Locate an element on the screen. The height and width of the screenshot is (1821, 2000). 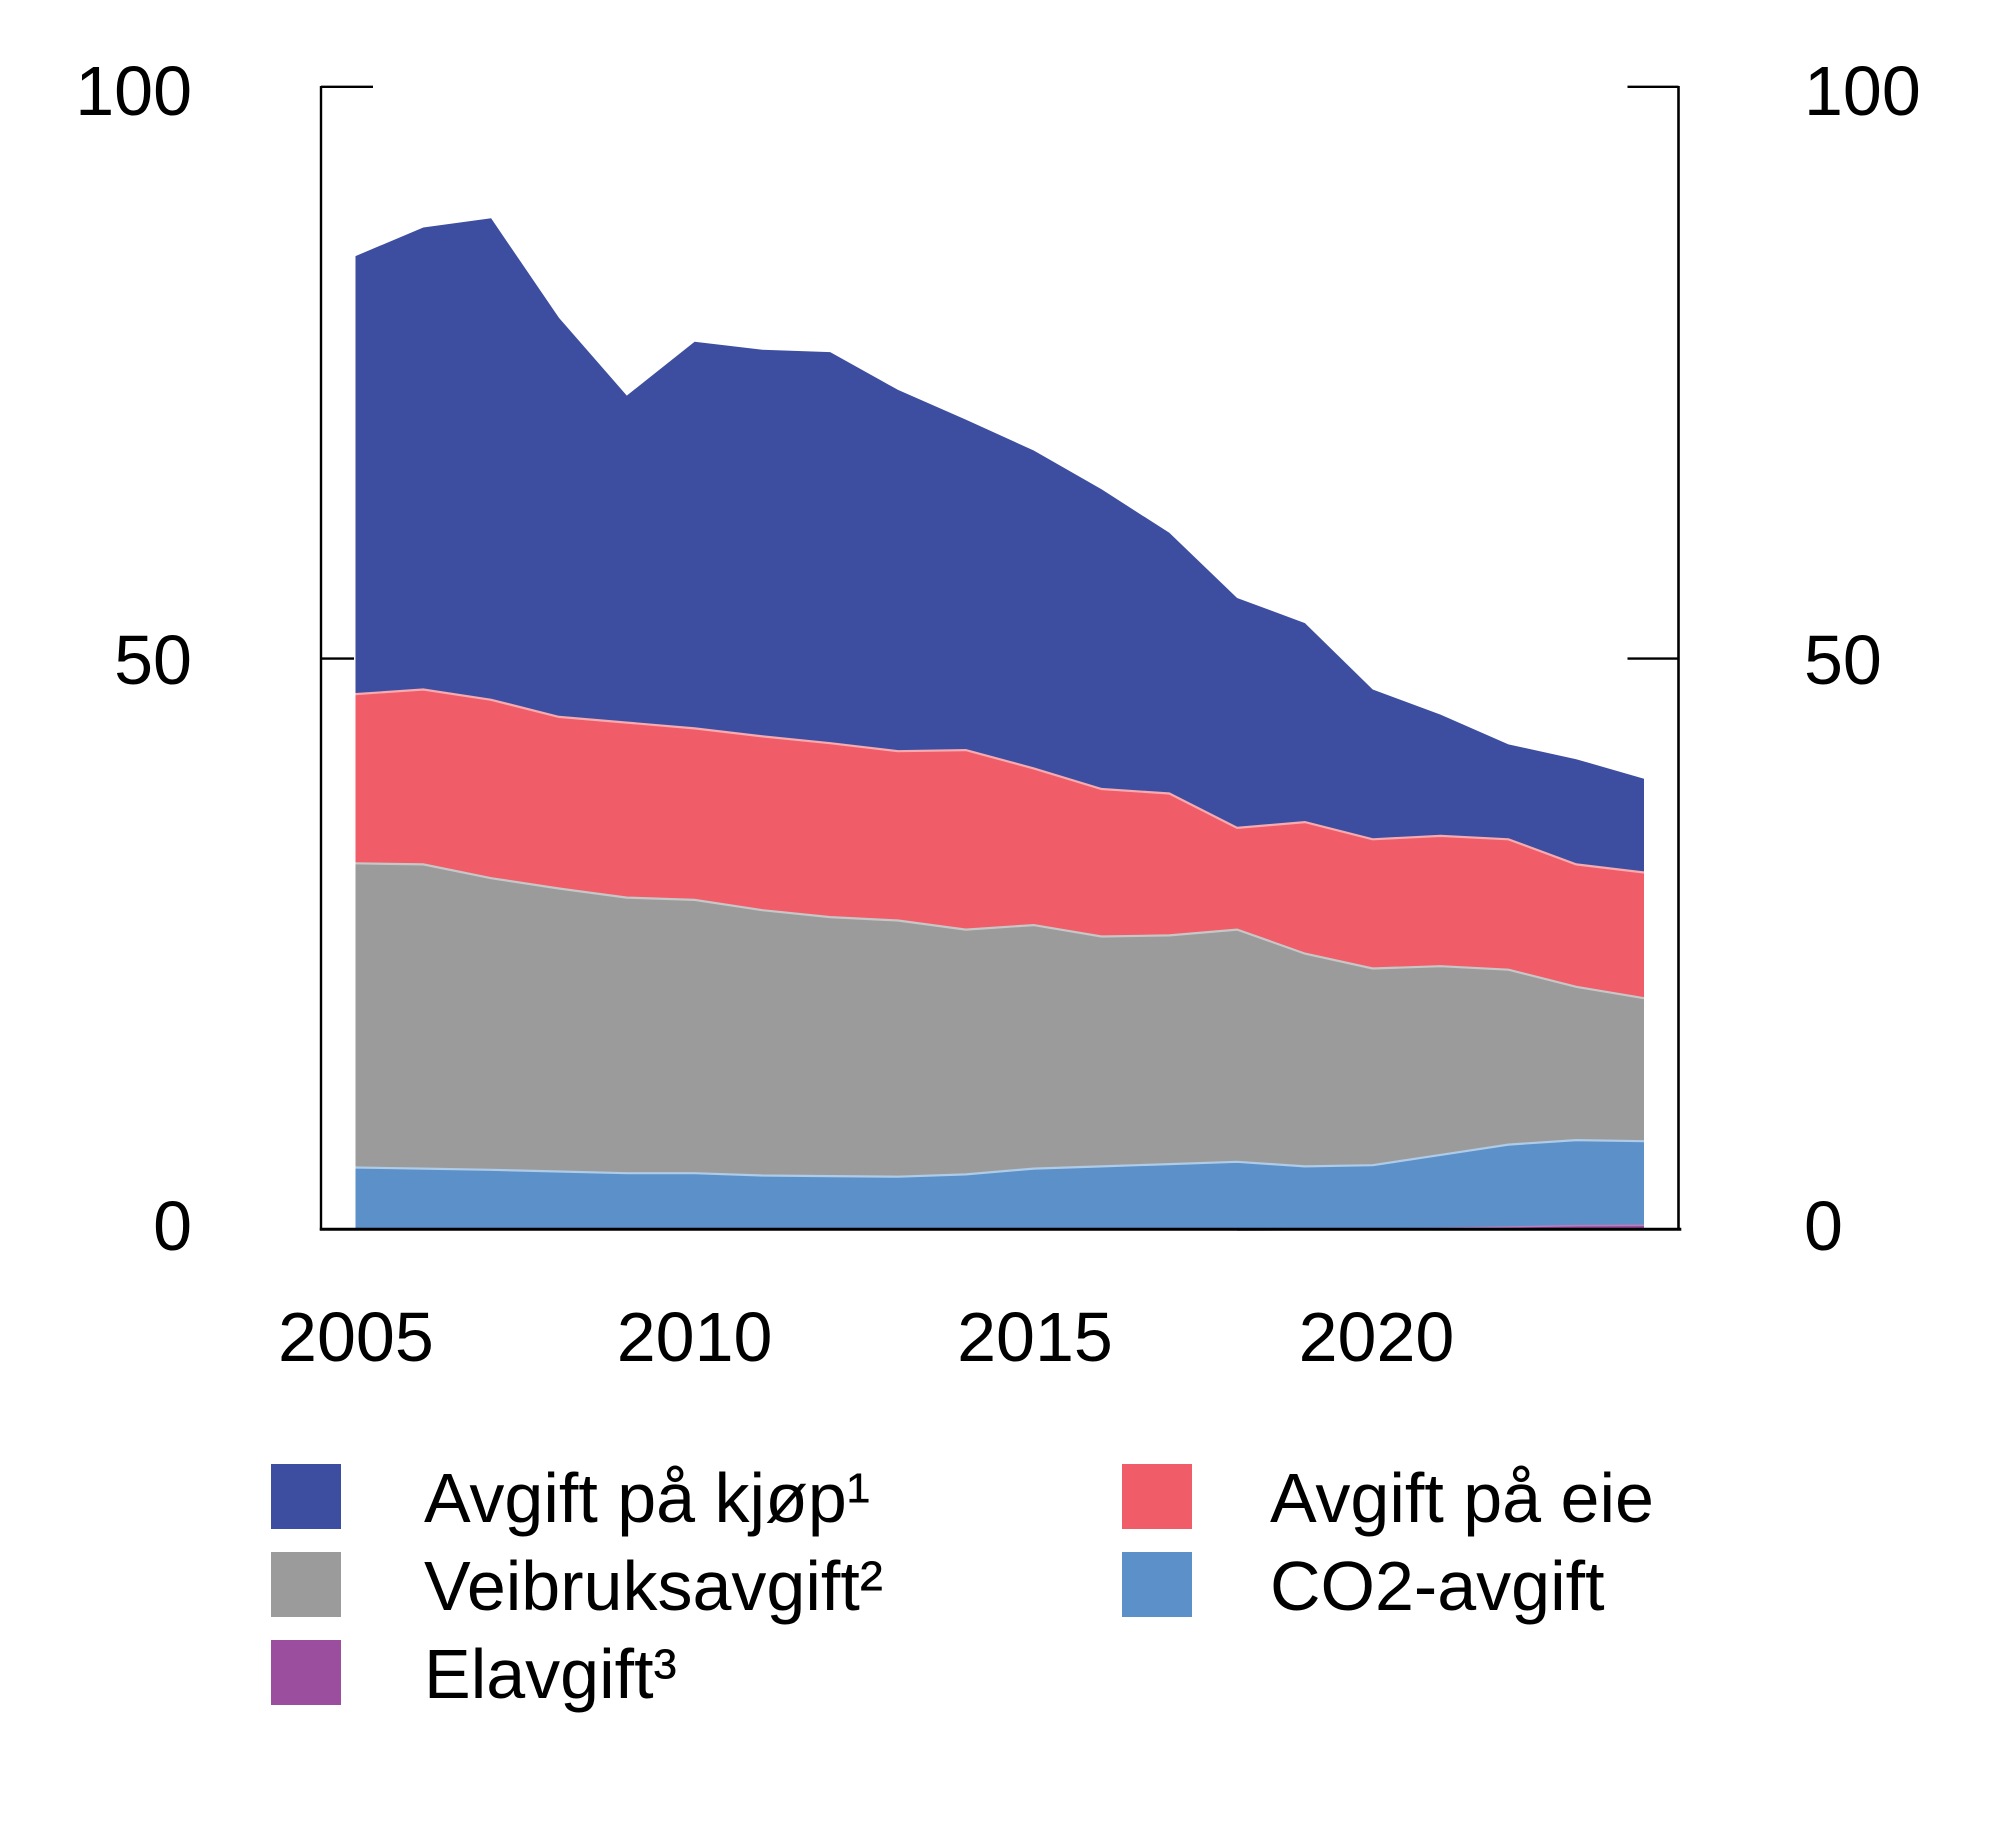
svg-text: 2015 is located at coordinates (1035, 1337).